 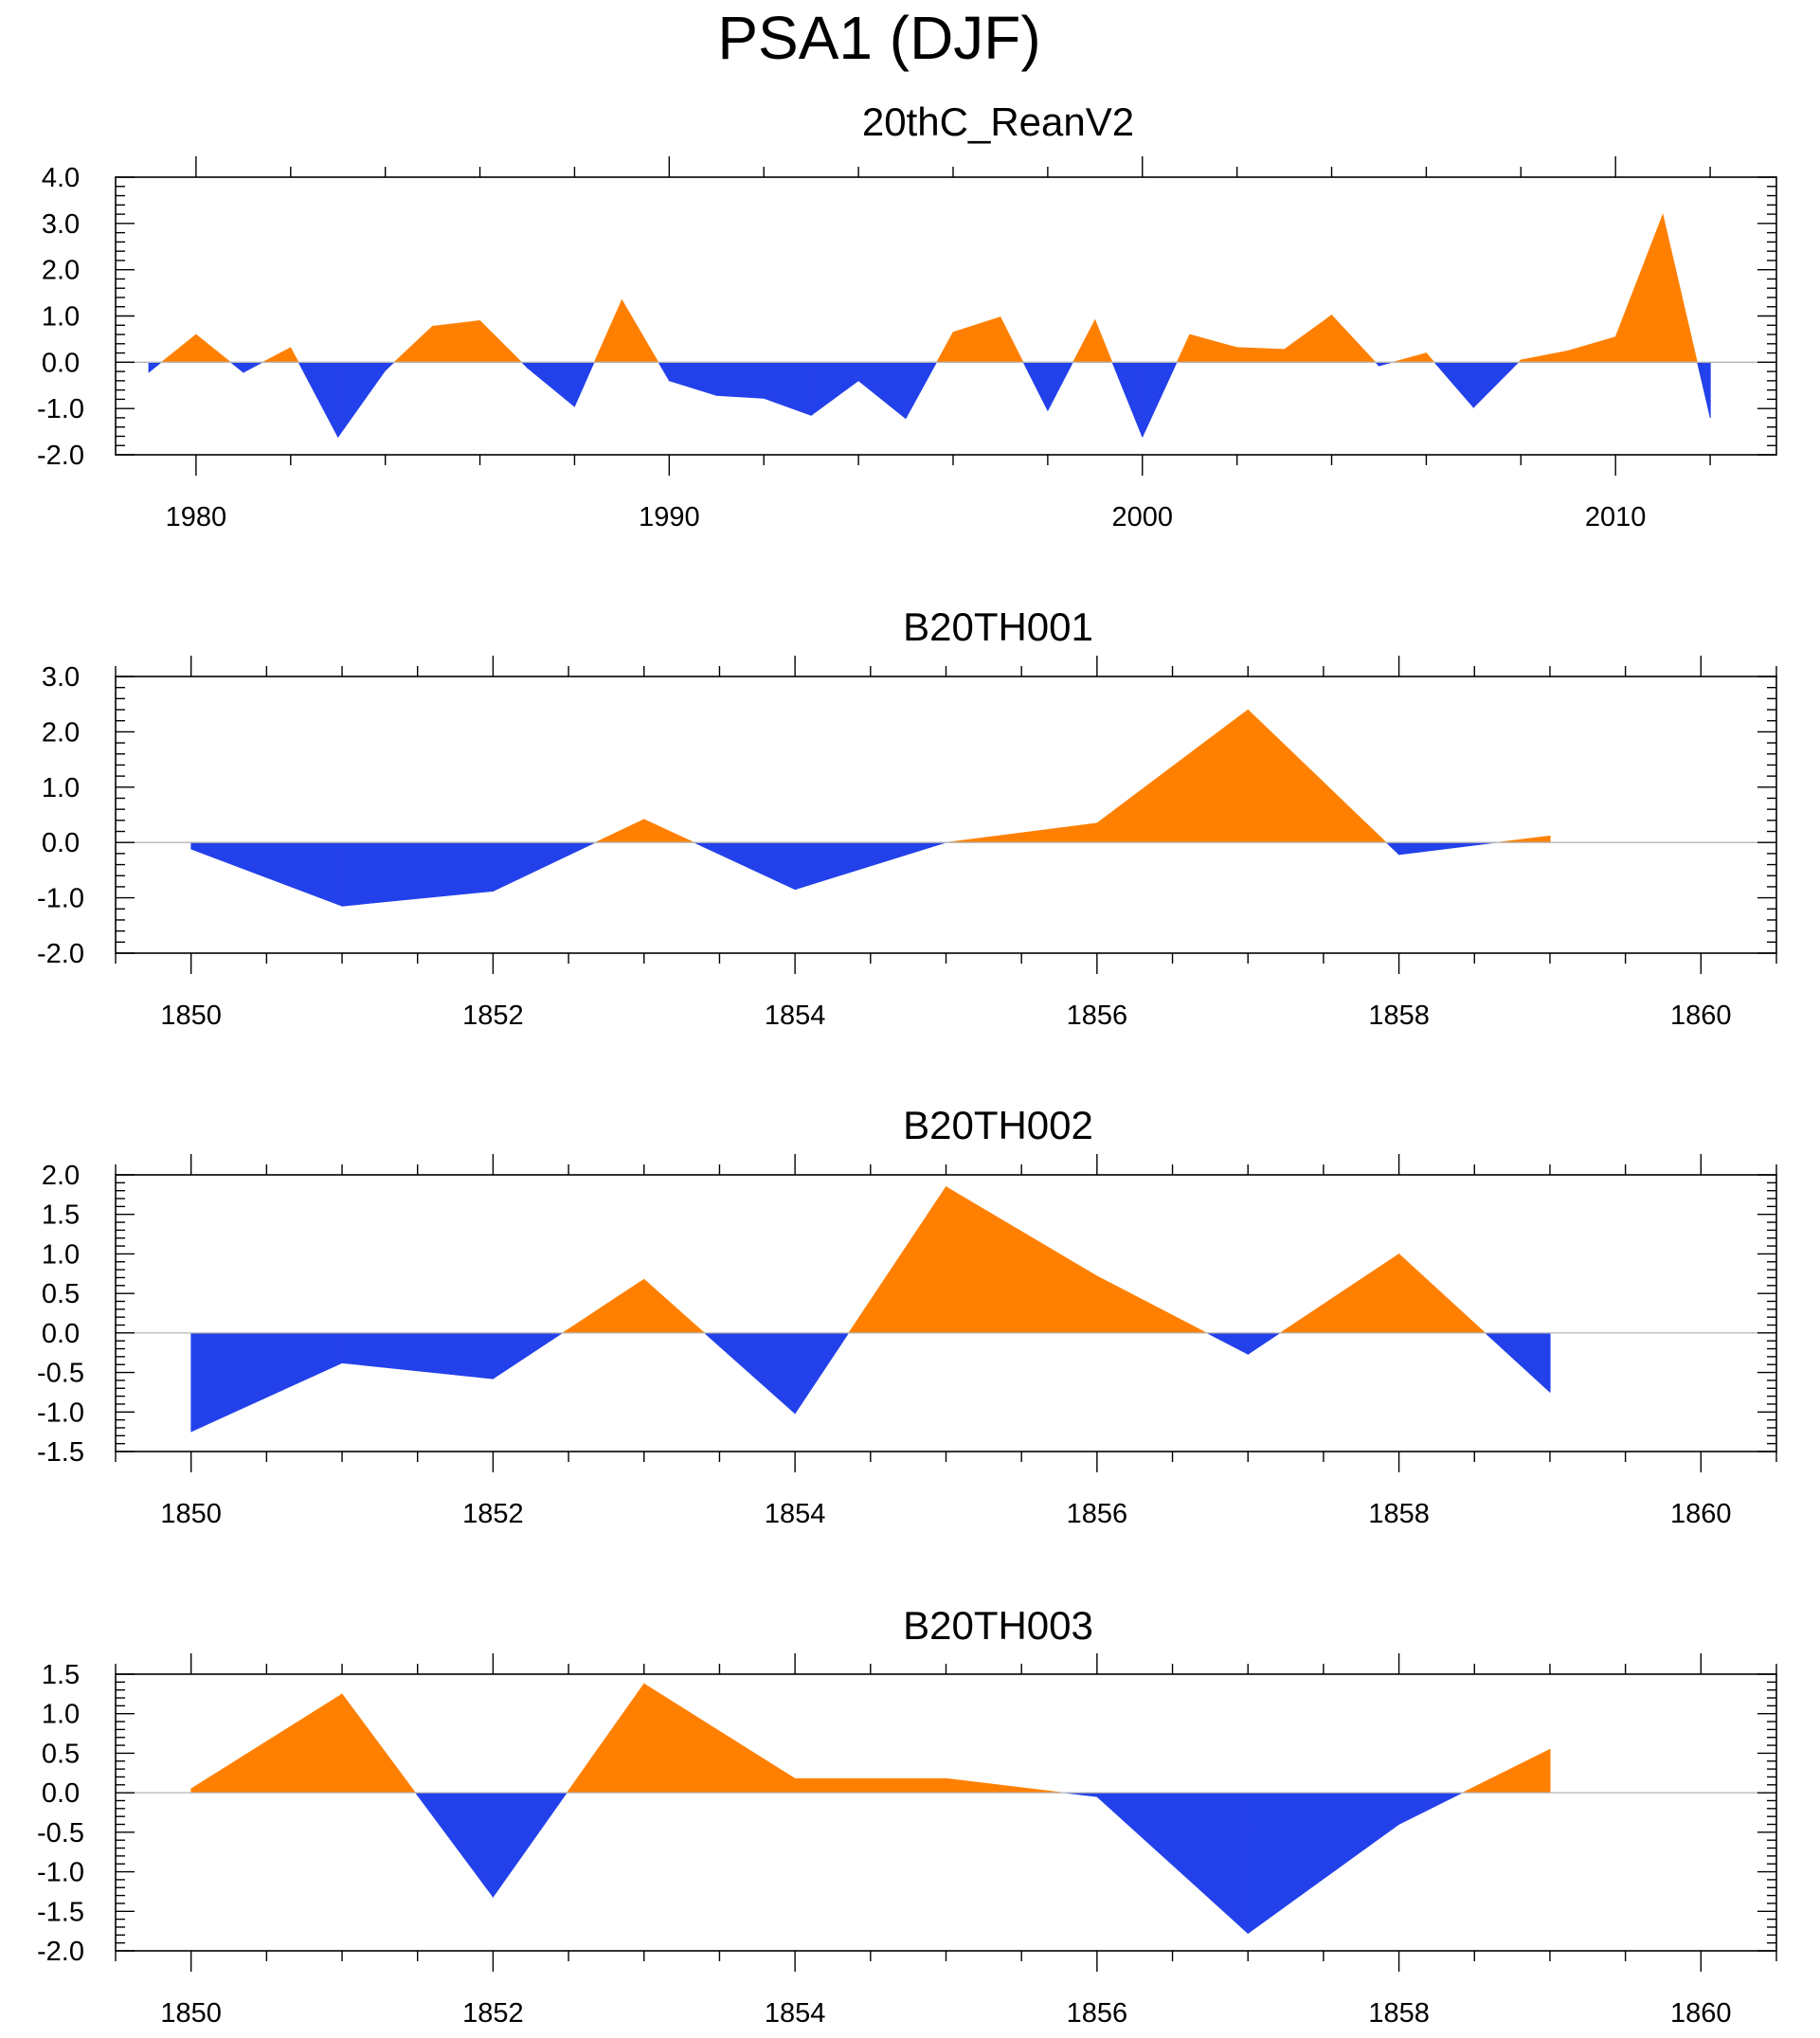 What do you see at coordinates (1143, 517) in the screenshot?
I see `x-tick-label: 2000` at bounding box center [1143, 517].